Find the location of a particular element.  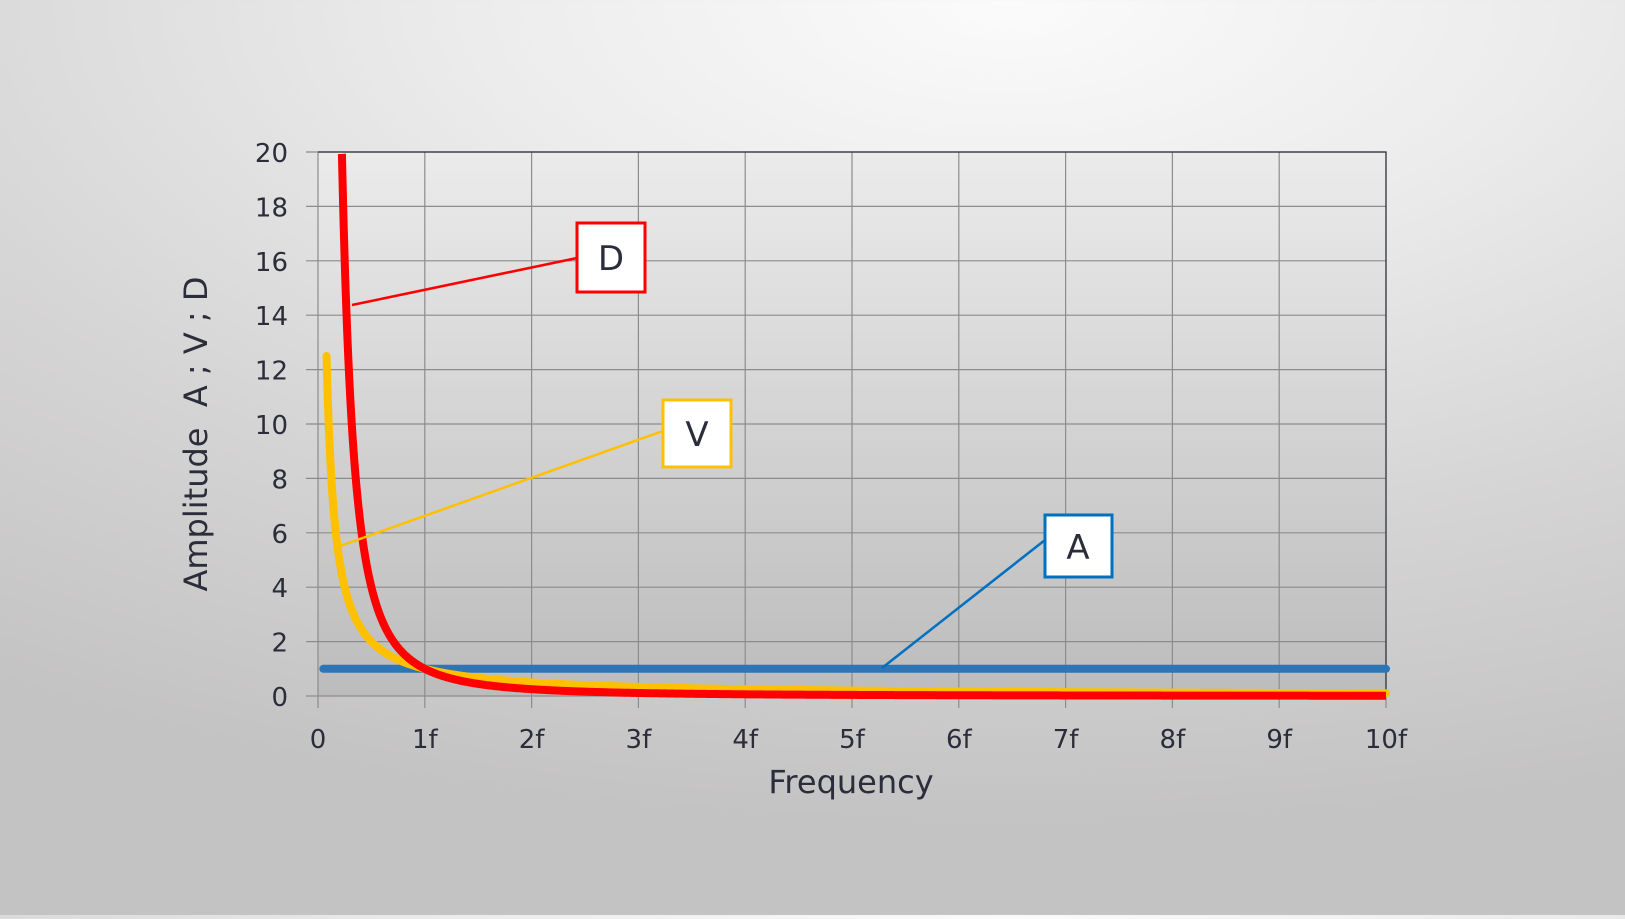

x-tick-label: 1f is located at coordinates (425, 740).